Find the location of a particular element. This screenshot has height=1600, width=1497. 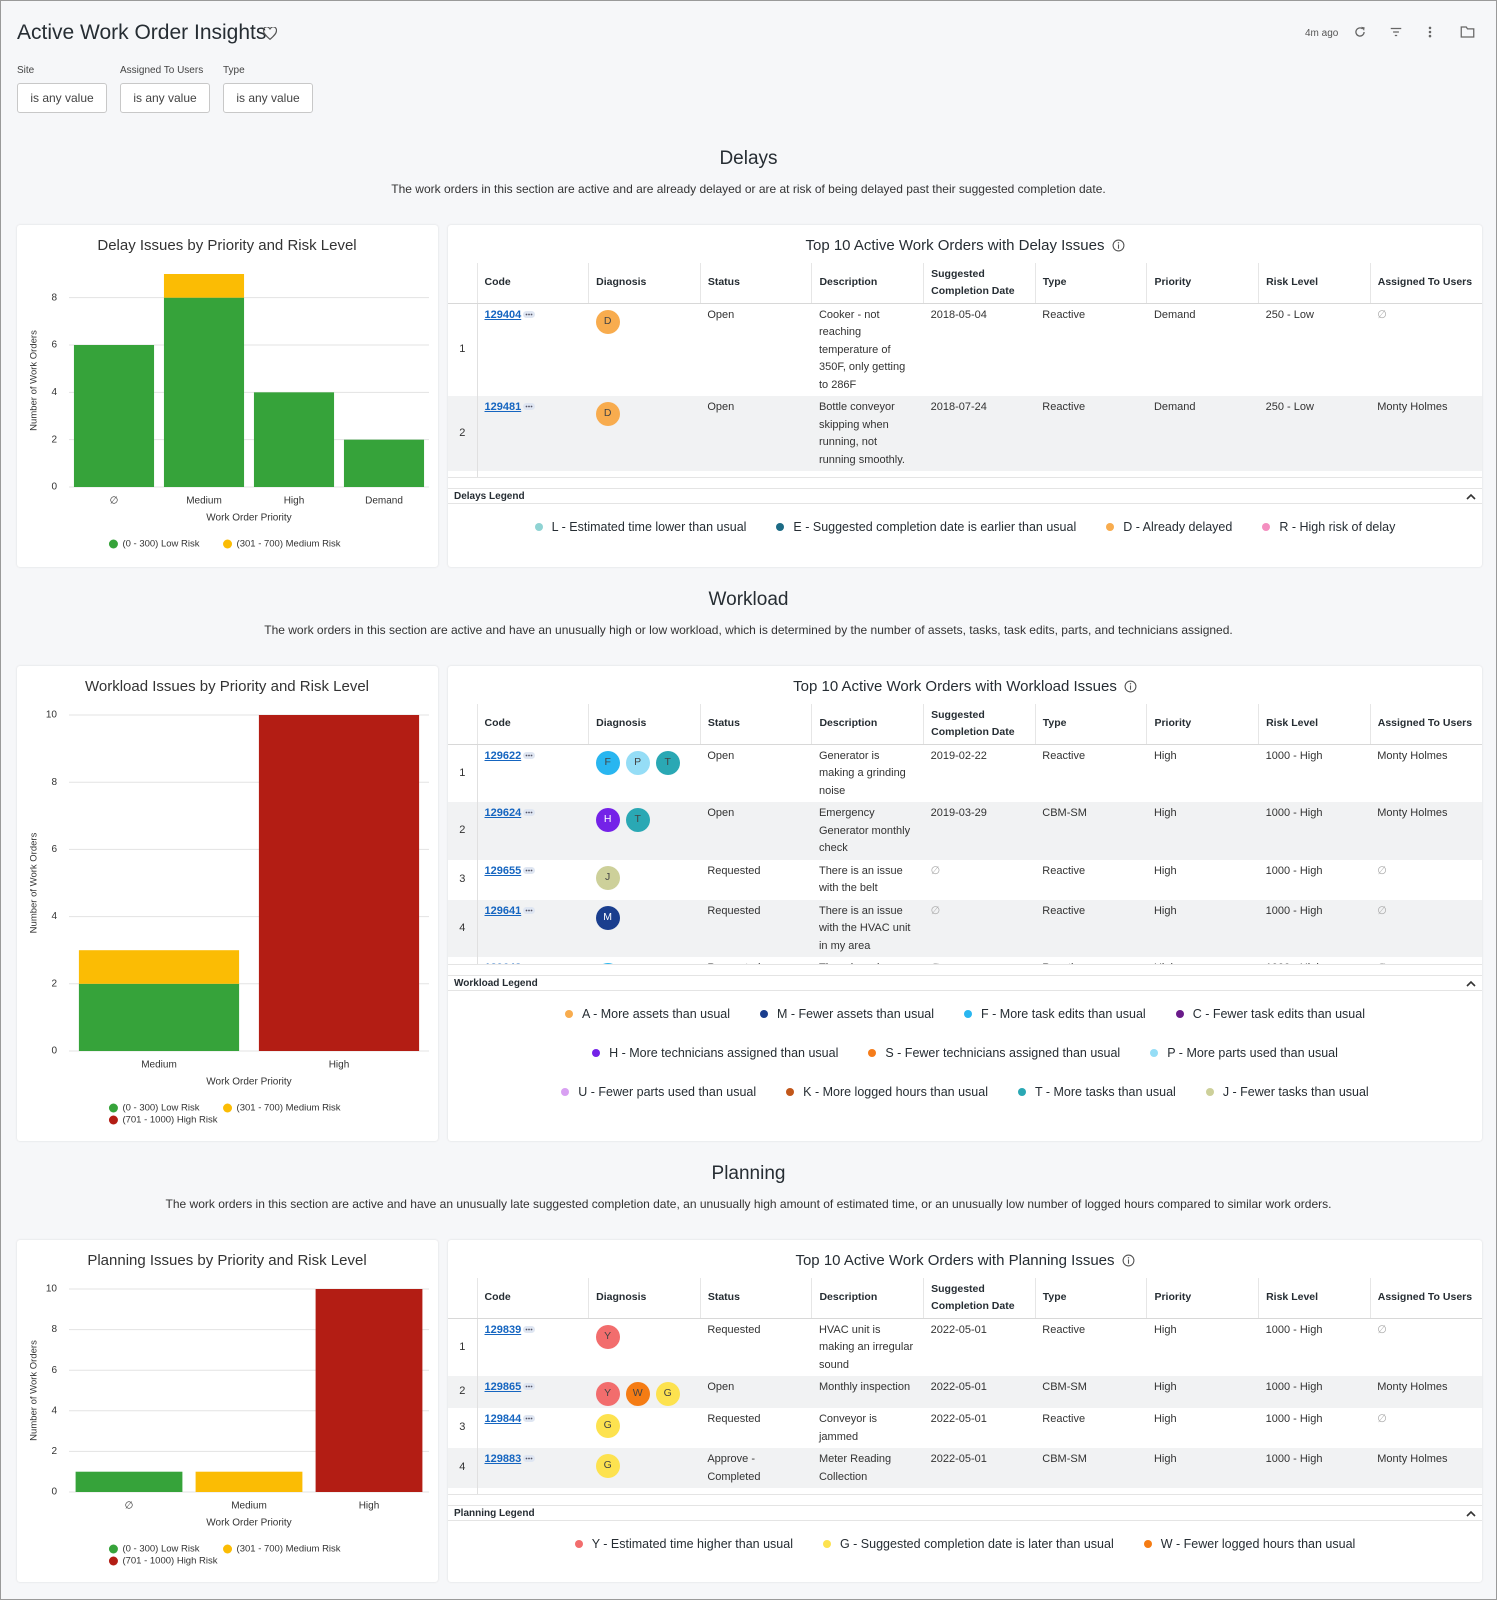

work-order-link: 129481 is located at coordinates (503, 407).